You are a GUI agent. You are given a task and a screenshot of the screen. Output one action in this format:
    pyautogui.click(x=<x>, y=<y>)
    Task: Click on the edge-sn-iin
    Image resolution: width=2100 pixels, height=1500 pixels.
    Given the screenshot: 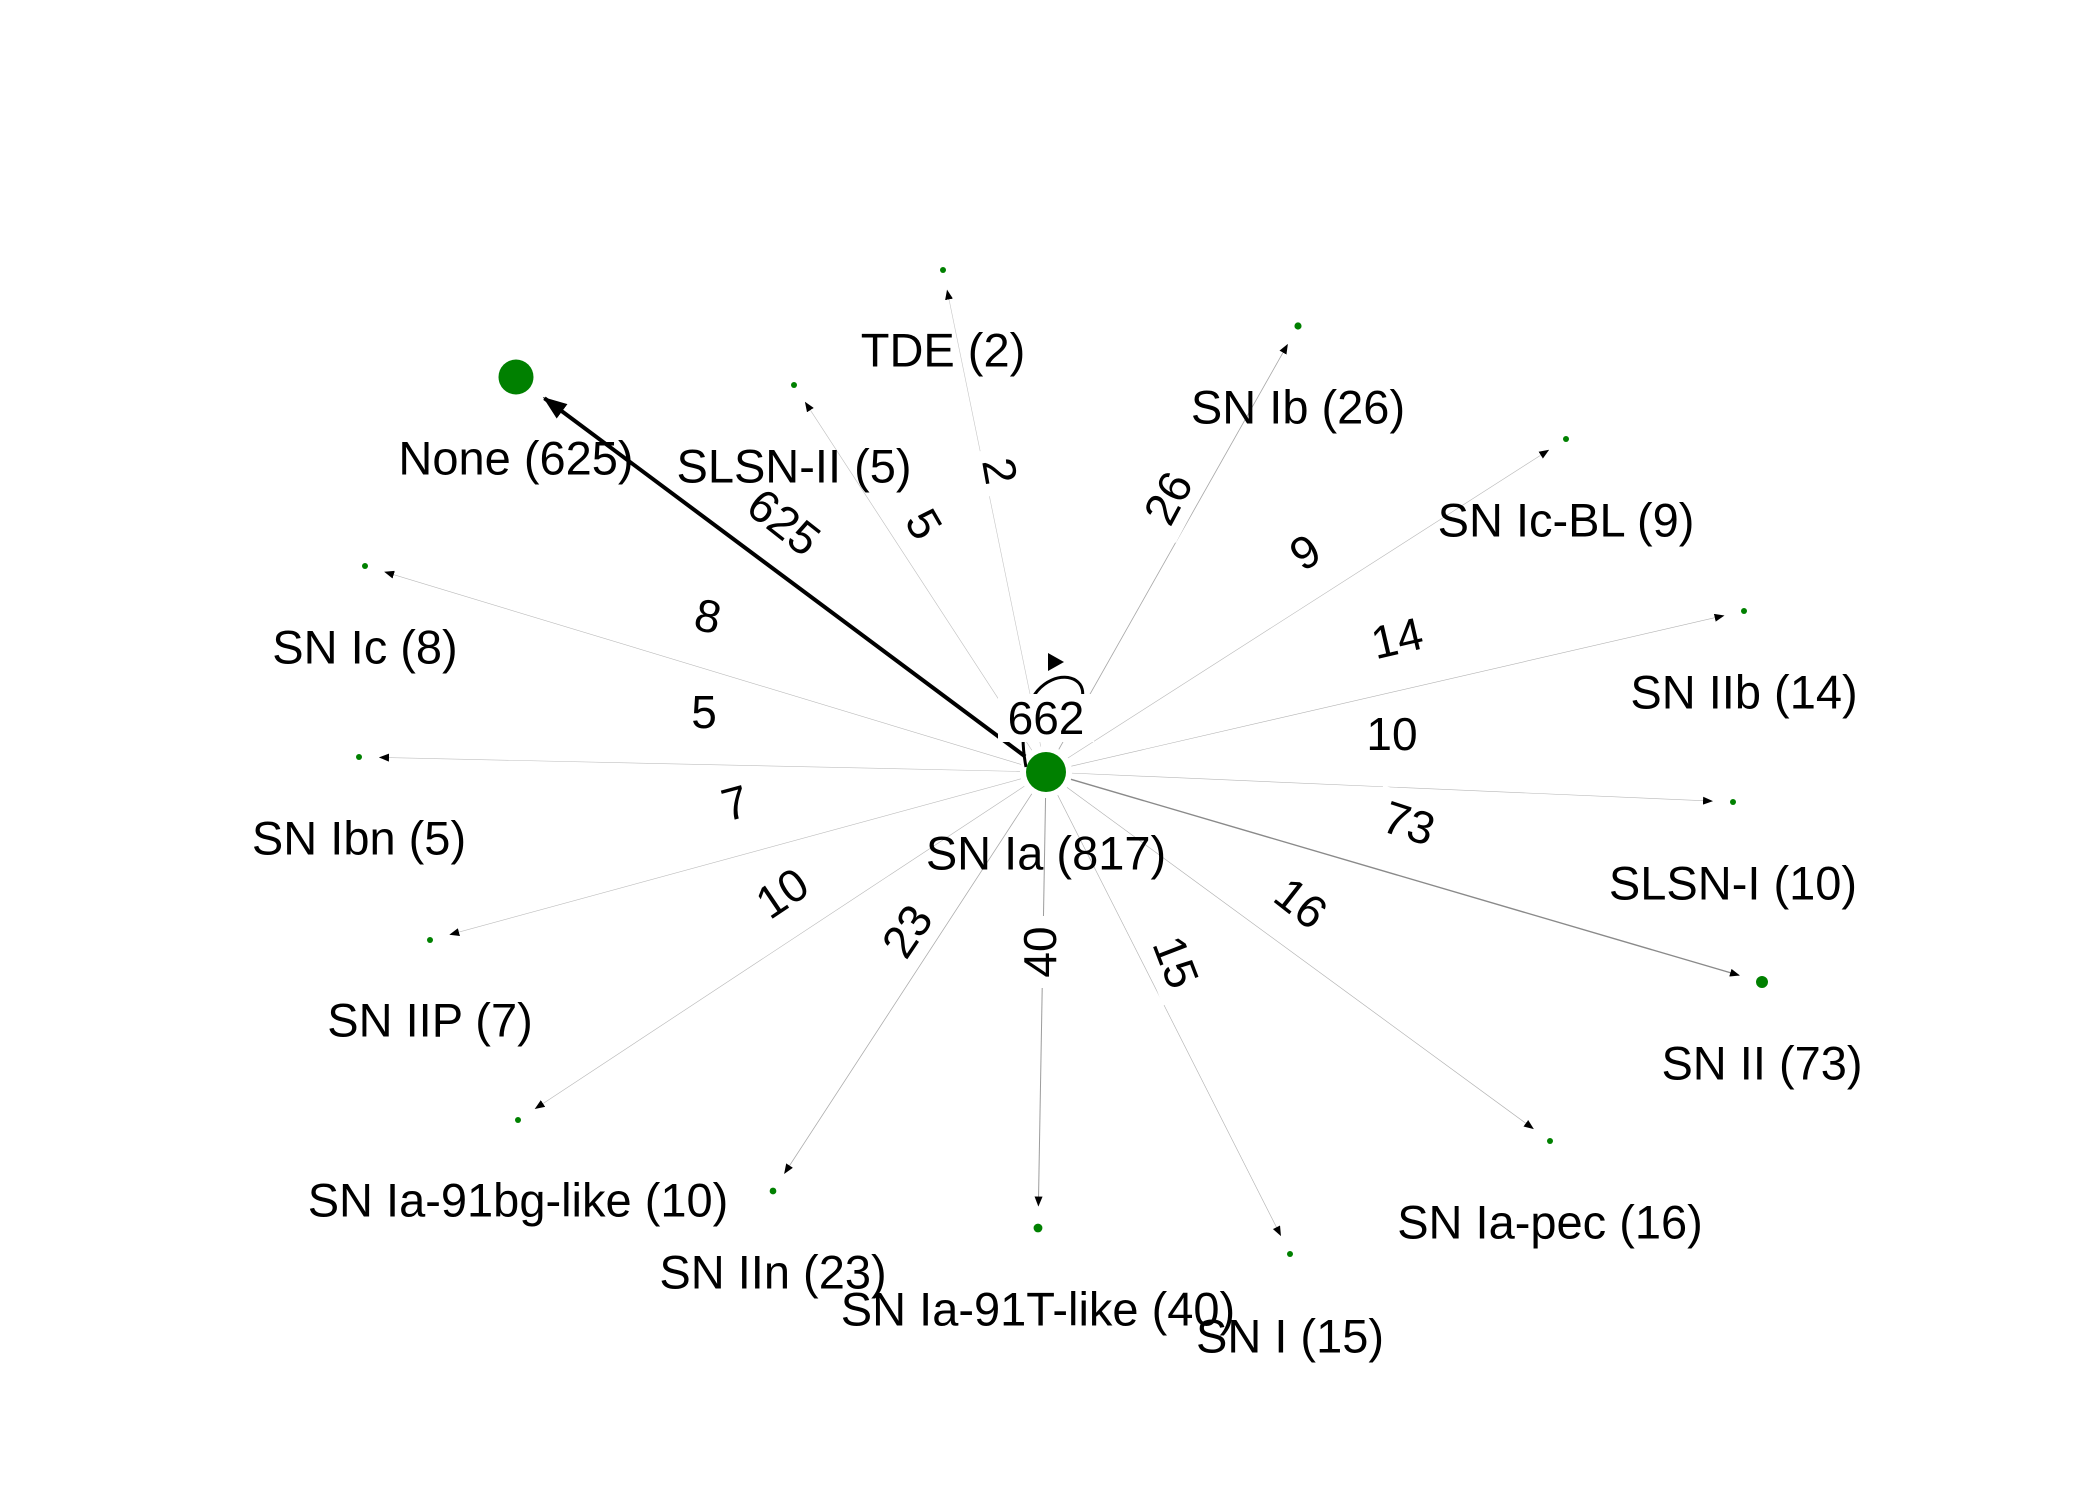 What is the action you would take?
    pyautogui.click(x=908, y=983)
    